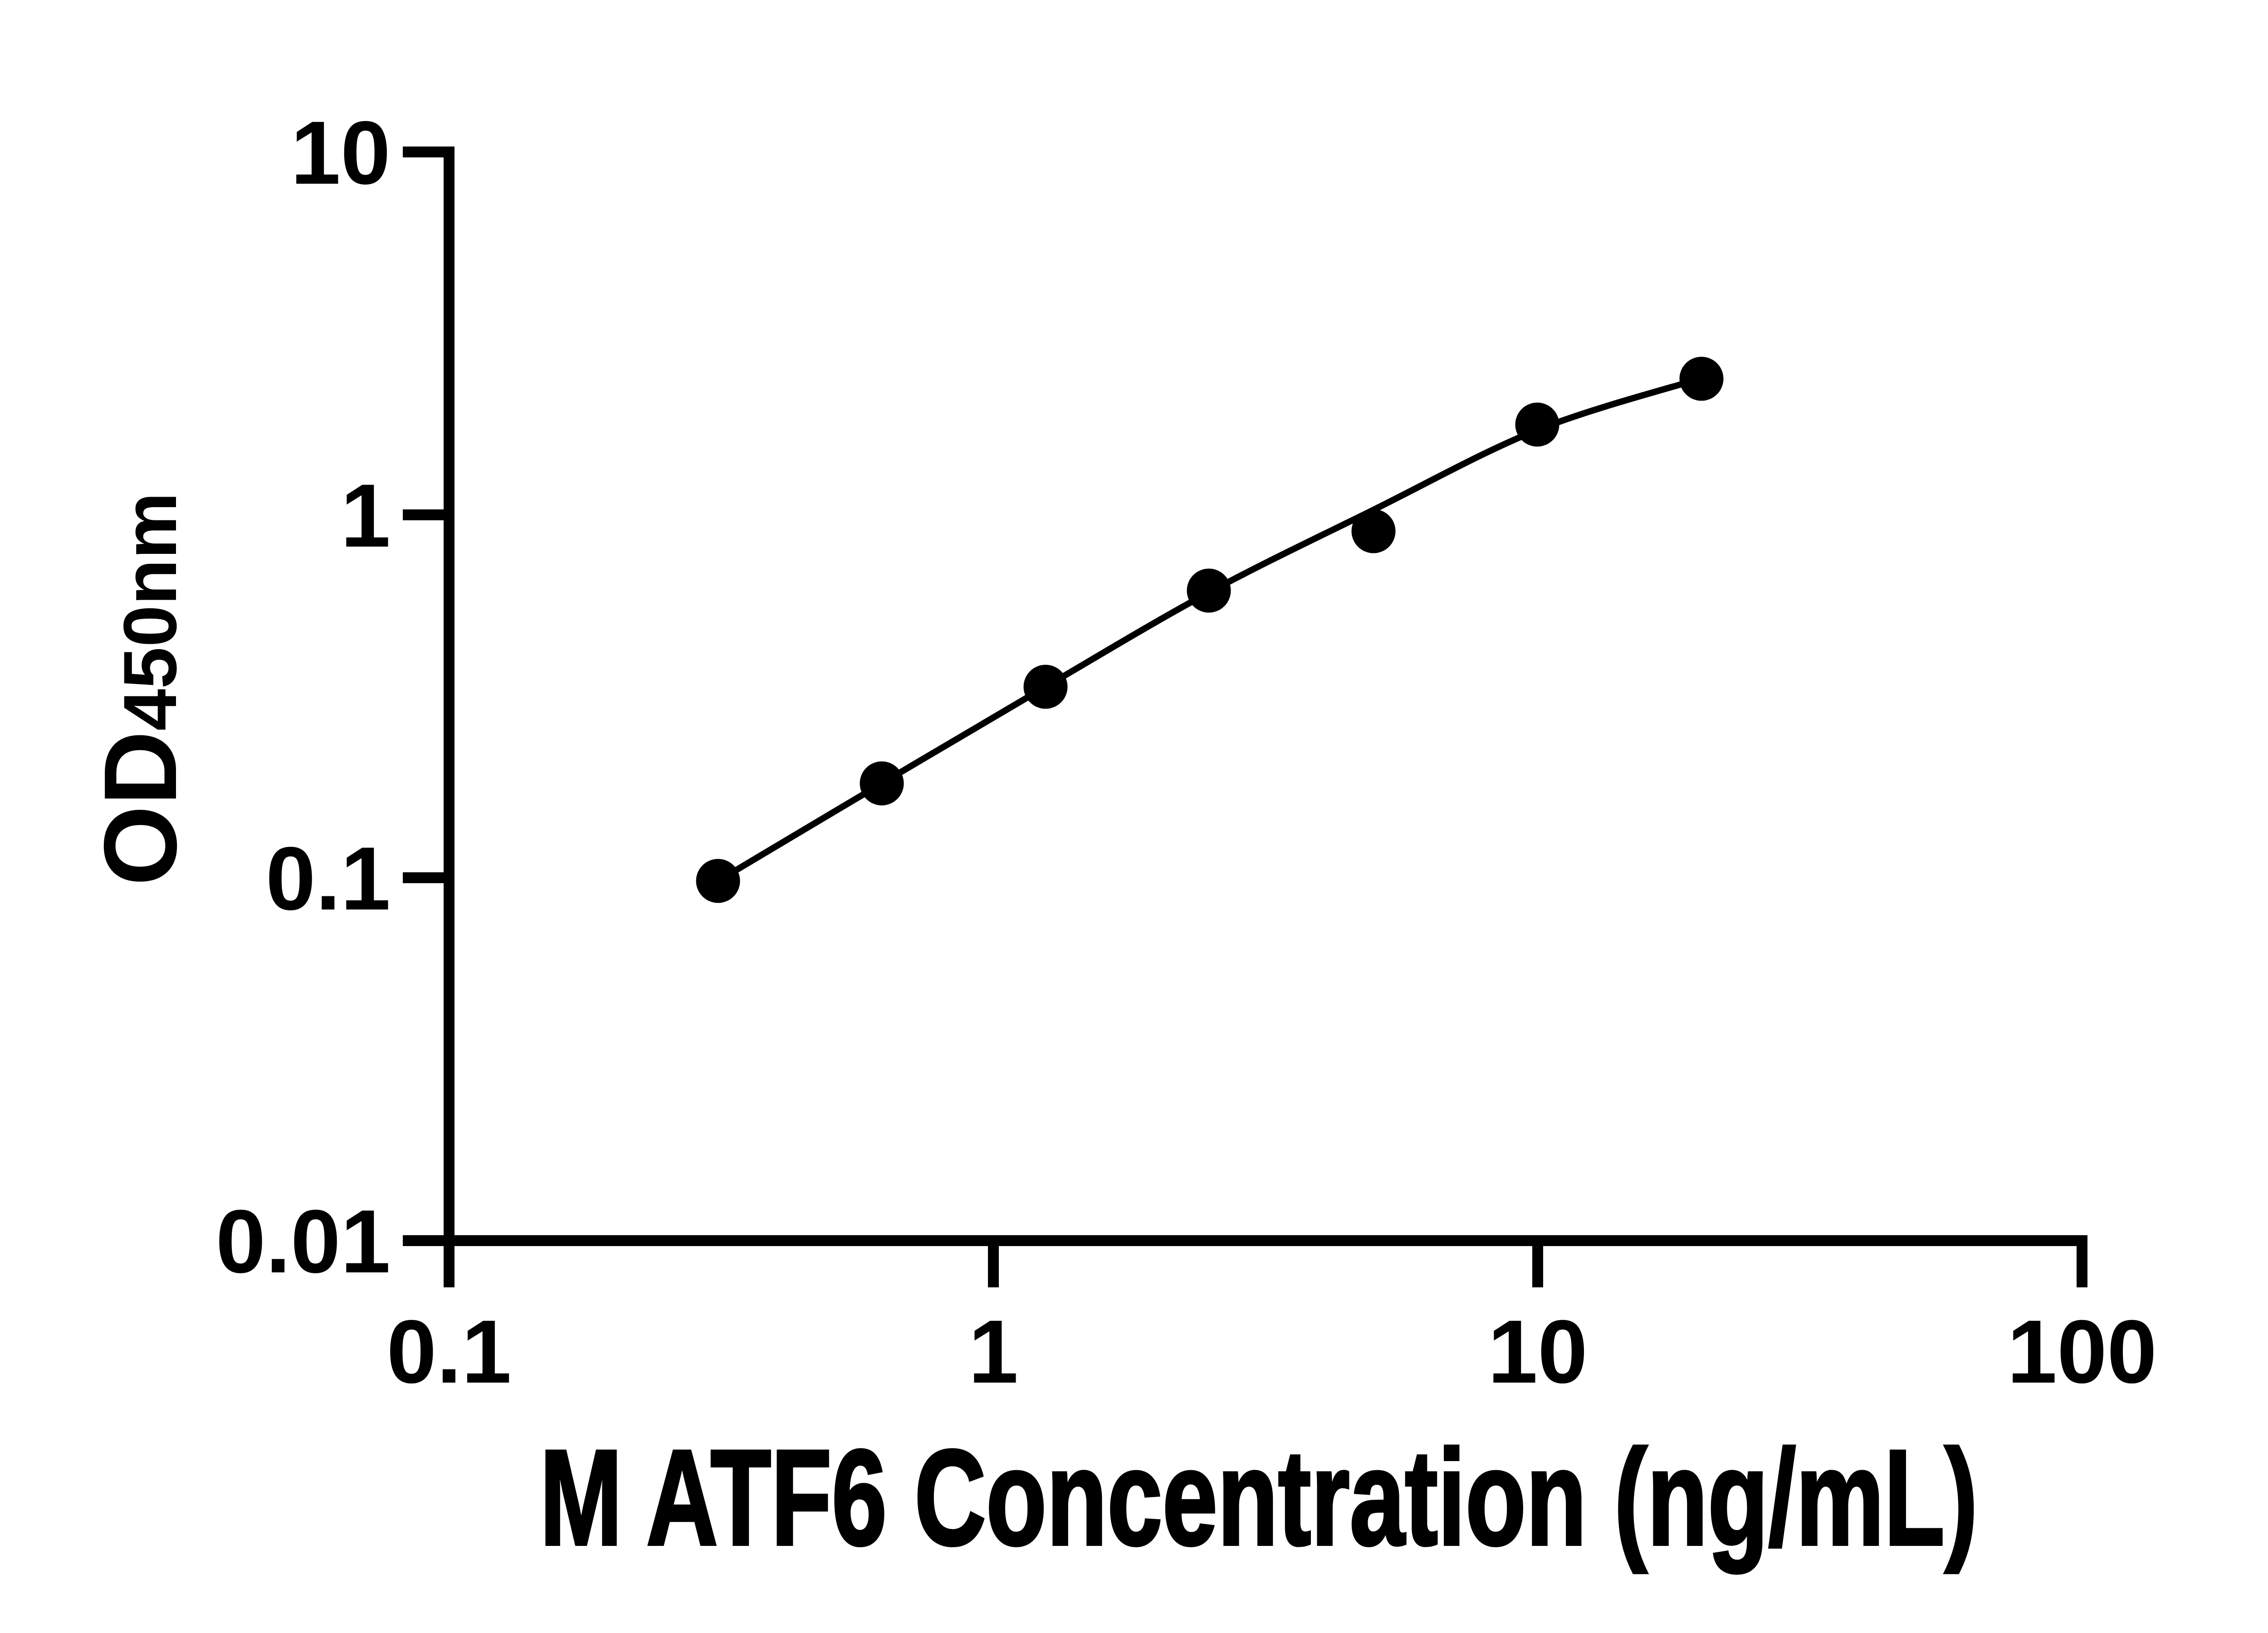 This screenshot has height=1633, width=2268. I want to click on svg-text: M ATF6 Concentration (ng/mL), so click(1259, 1497).